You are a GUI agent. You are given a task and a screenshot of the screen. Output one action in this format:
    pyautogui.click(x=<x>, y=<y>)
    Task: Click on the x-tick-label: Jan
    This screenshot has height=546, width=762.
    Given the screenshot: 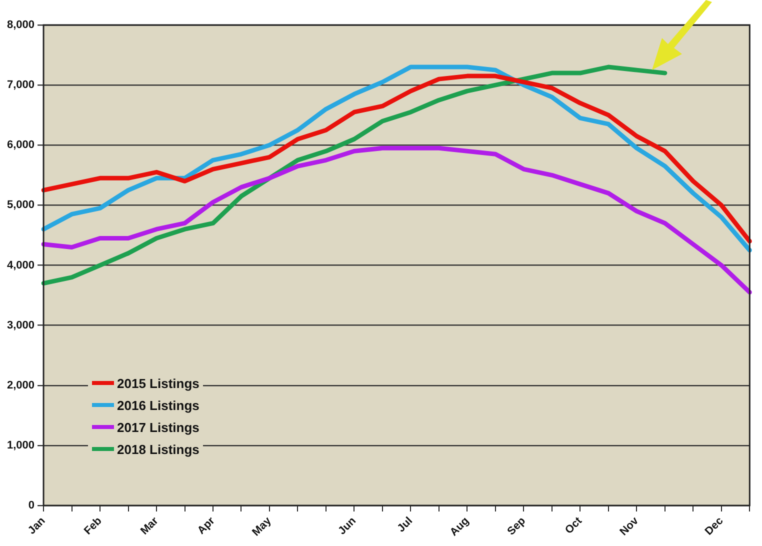 What is the action you would take?
    pyautogui.click(x=37, y=525)
    